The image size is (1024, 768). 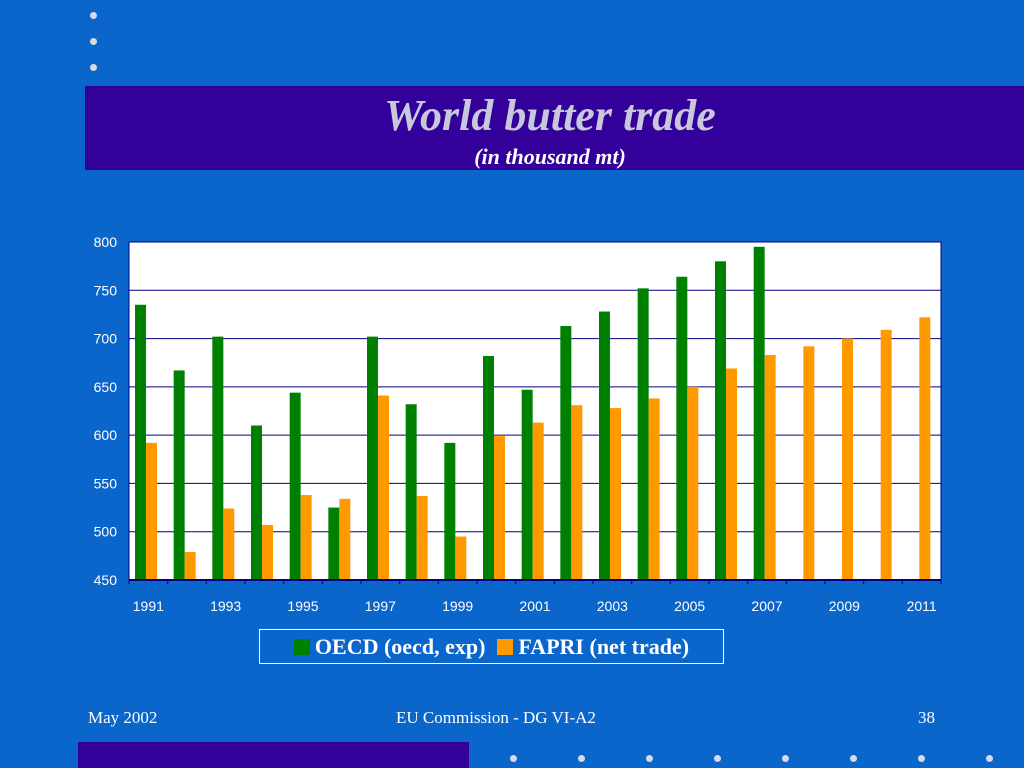 What do you see at coordinates (273, 755) in the screenshot?
I see `bottom-band` at bounding box center [273, 755].